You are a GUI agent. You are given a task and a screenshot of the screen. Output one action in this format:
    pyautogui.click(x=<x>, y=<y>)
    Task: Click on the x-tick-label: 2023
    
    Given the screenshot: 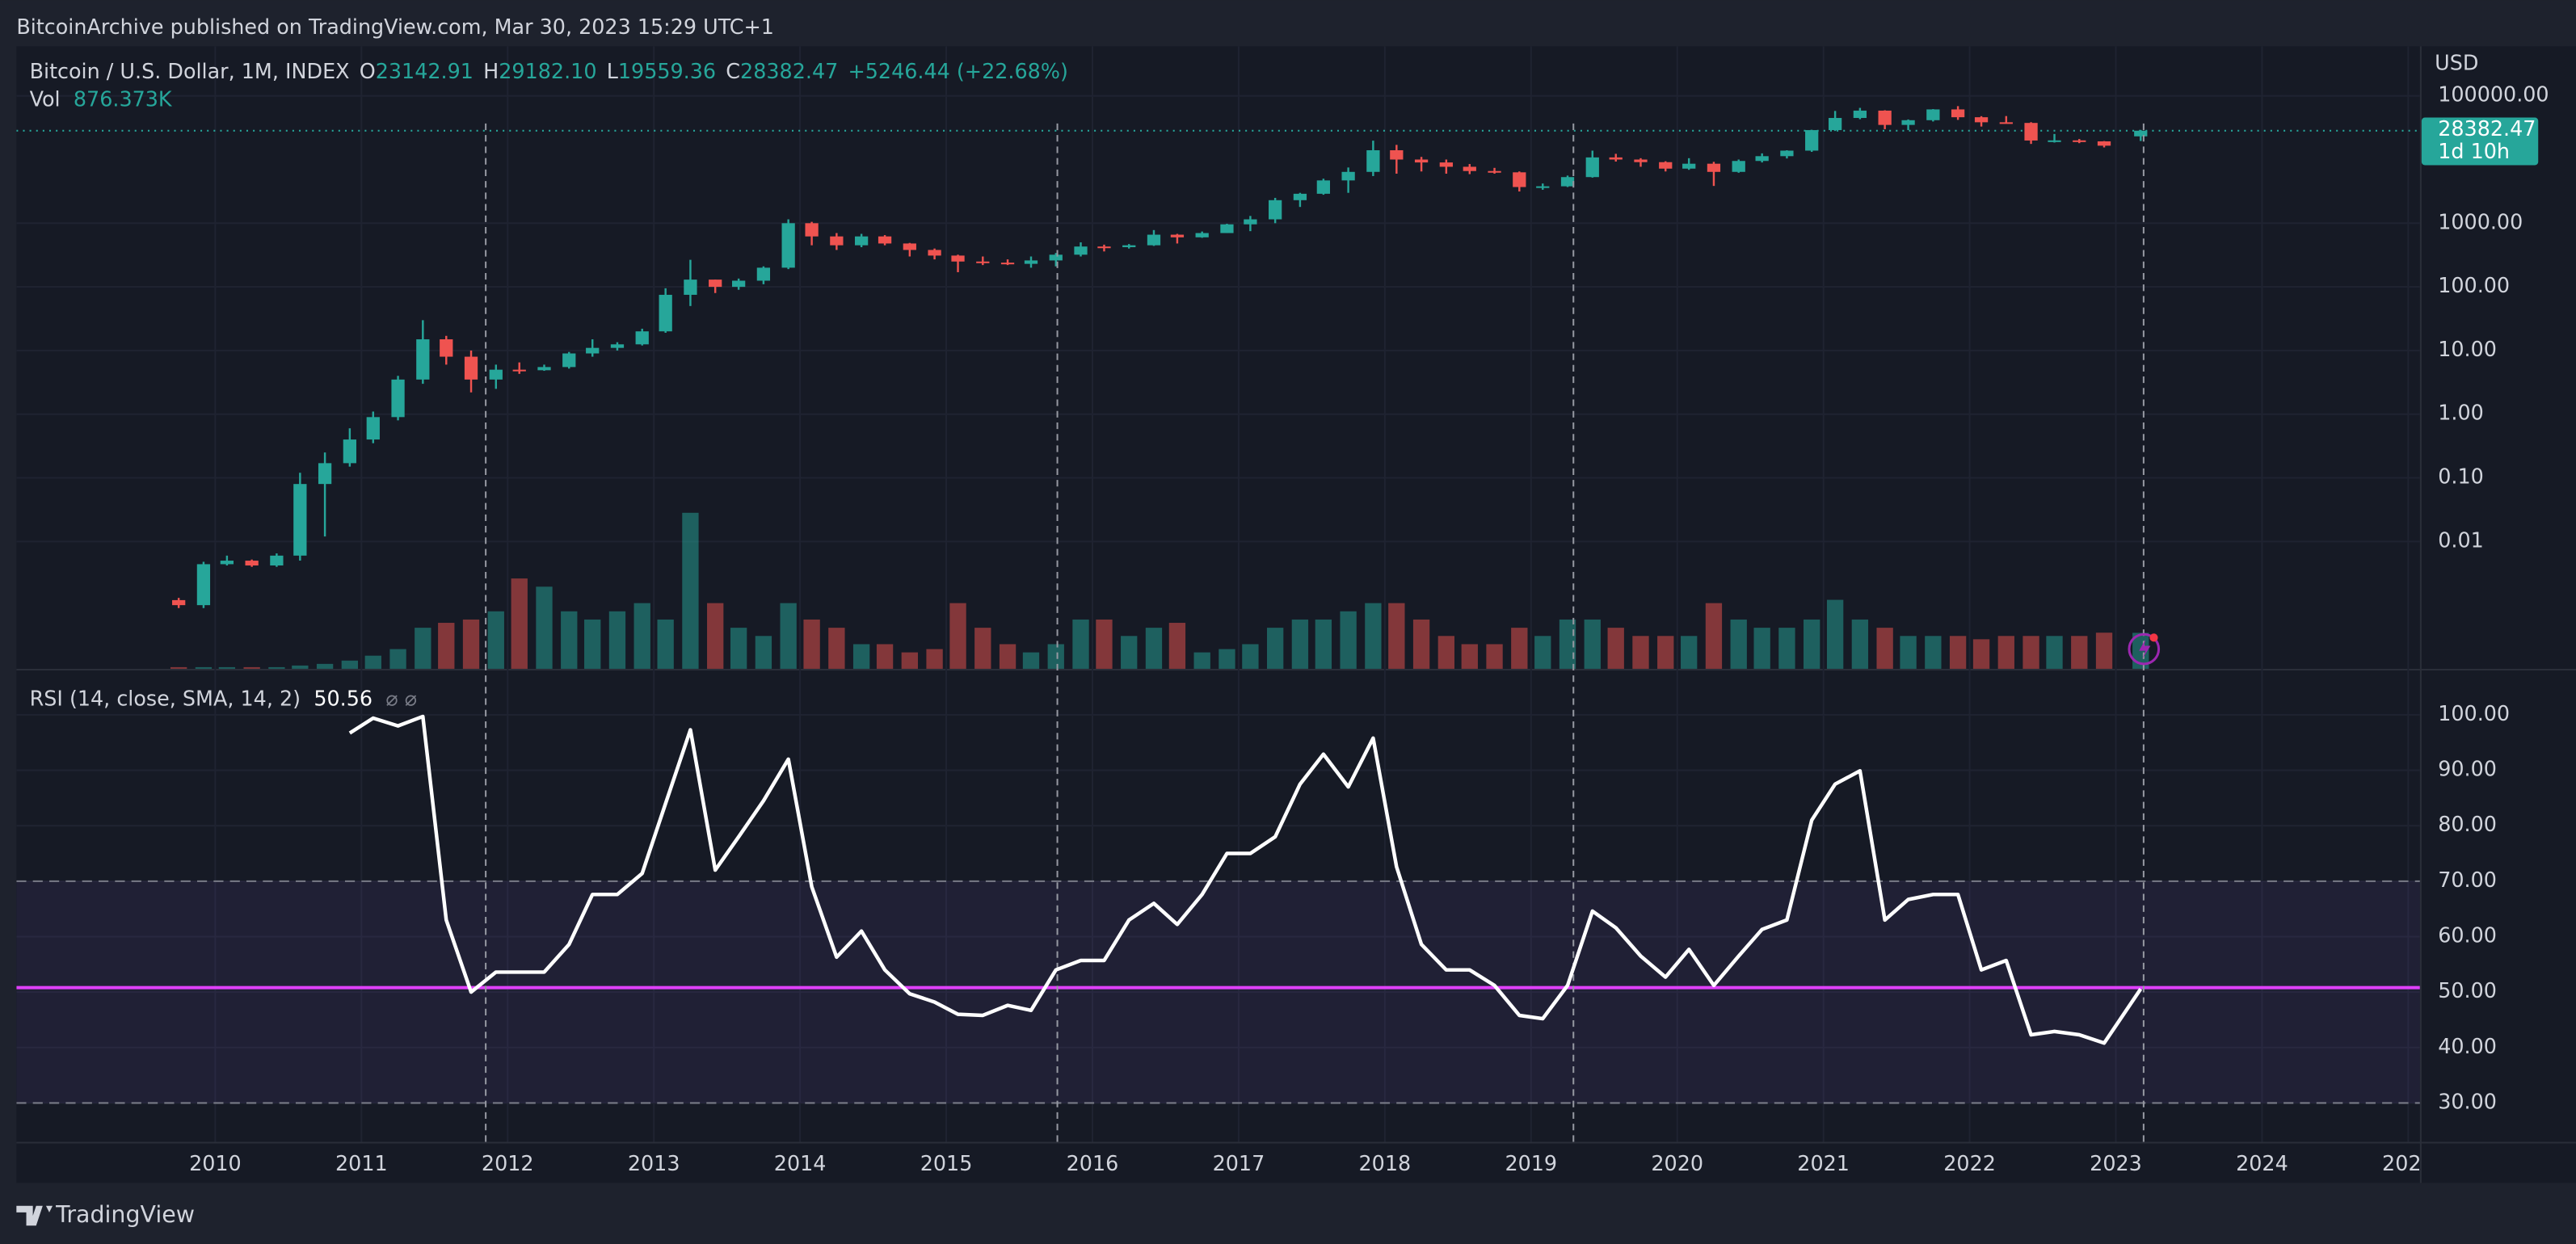 What is the action you would take?
    pyautogui.click(x=2116, y=1163)
    